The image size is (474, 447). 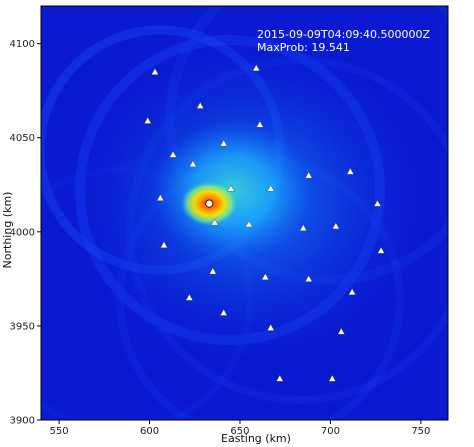 I want to click on x-tick-label: 600, so click(x=149, y=431).